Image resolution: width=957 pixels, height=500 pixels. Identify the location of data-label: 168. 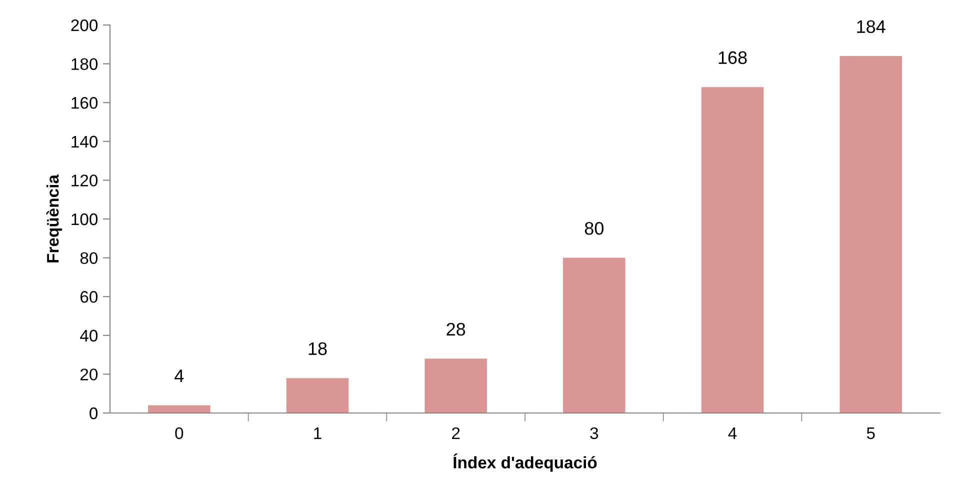
(732, 57).